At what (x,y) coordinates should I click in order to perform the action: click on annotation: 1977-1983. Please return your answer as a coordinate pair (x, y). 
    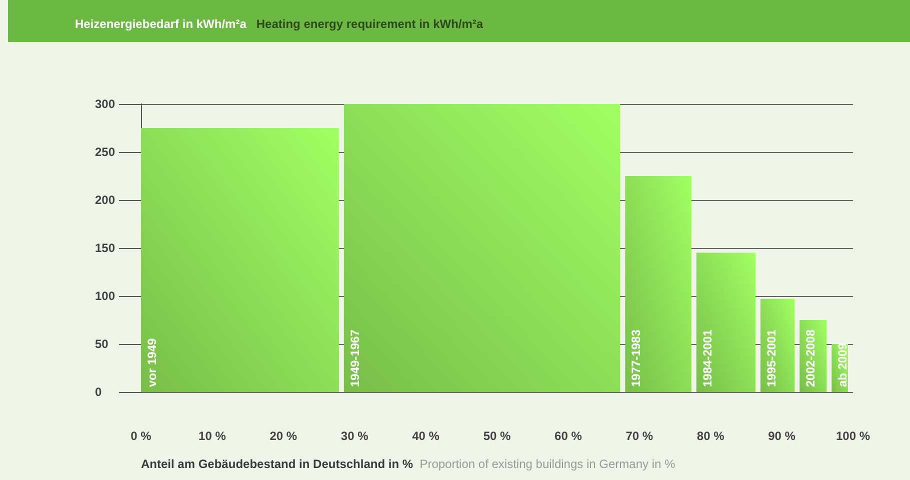
    Looking at the image, I should click on (636, 358).